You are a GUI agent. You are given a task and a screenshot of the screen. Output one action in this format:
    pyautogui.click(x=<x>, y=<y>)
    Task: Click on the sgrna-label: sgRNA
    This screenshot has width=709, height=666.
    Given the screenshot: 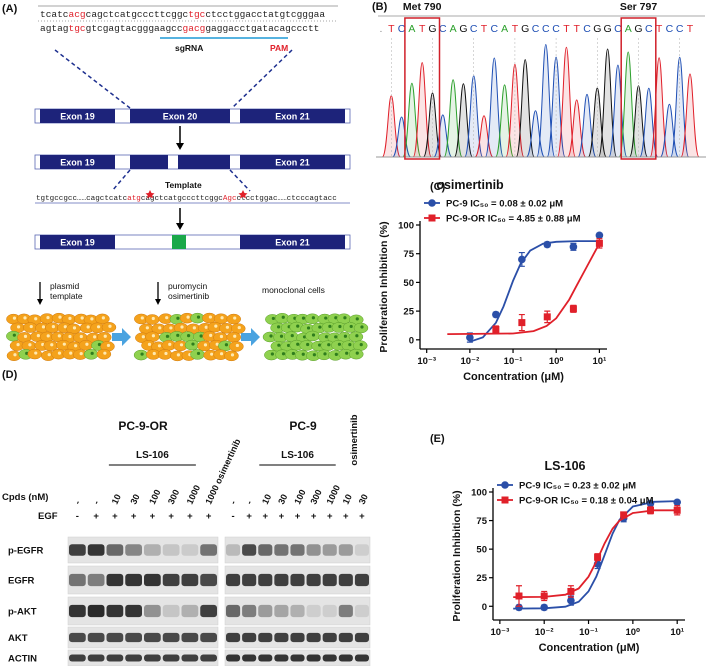 What is the action you would take?
    pyautogui.click(x=189, y=48)
    